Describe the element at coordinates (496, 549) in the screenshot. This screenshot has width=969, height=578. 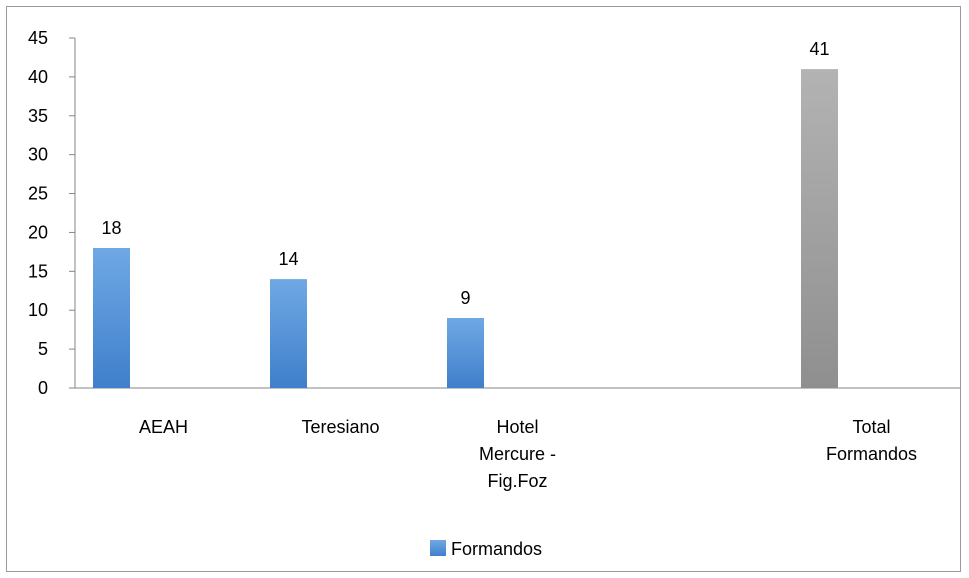
I see `legend-label-formandos: Formandos` at that location.